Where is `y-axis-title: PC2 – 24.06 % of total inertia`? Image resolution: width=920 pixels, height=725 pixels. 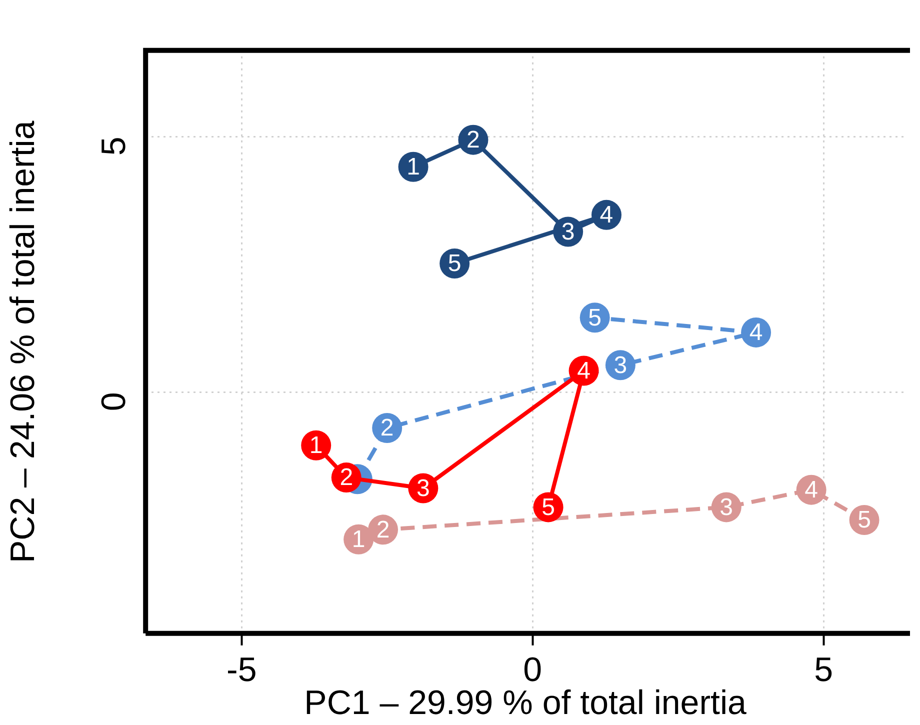 y-axis-title: PC2 – 24.06 % of total inertia is located at coordinates (23, 342).